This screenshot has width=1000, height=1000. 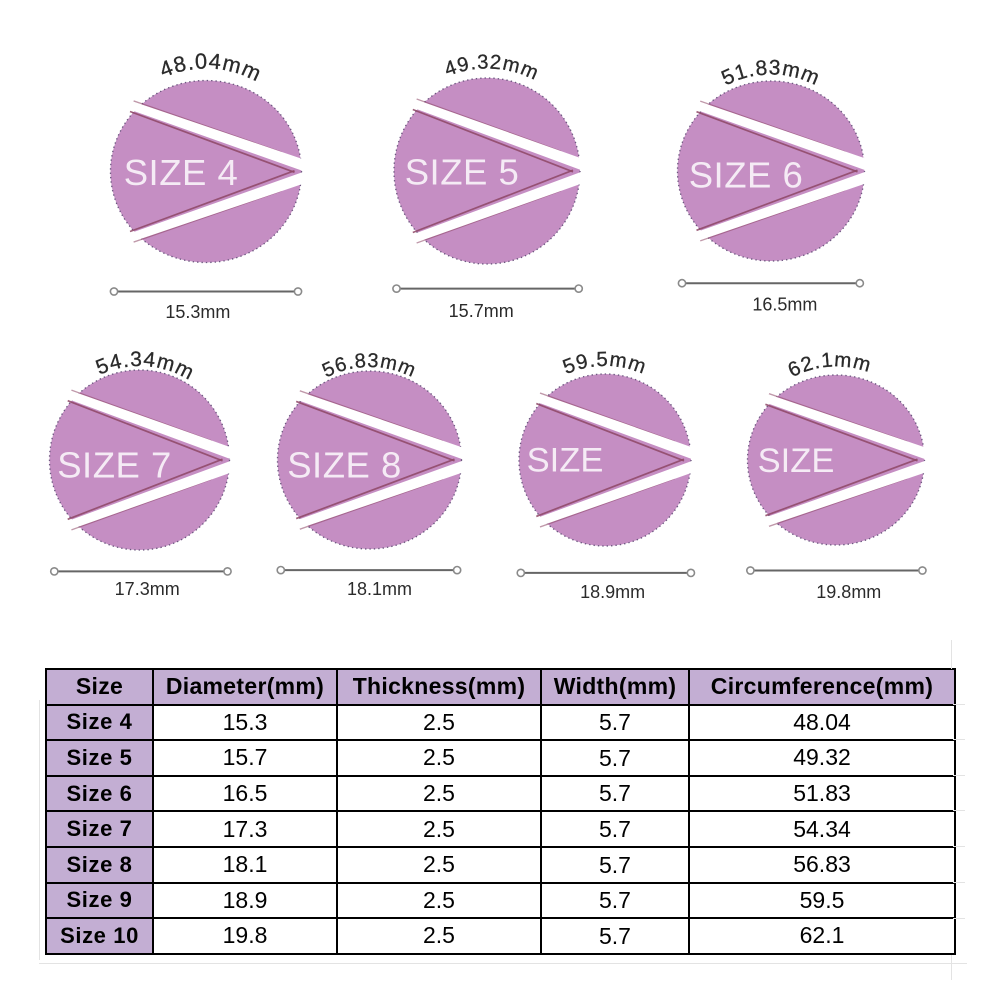 What do you see at coordinates (612, 592) in the screenshot?
I see `svg-text: 18.9mm` at bounding box center [612, 592].